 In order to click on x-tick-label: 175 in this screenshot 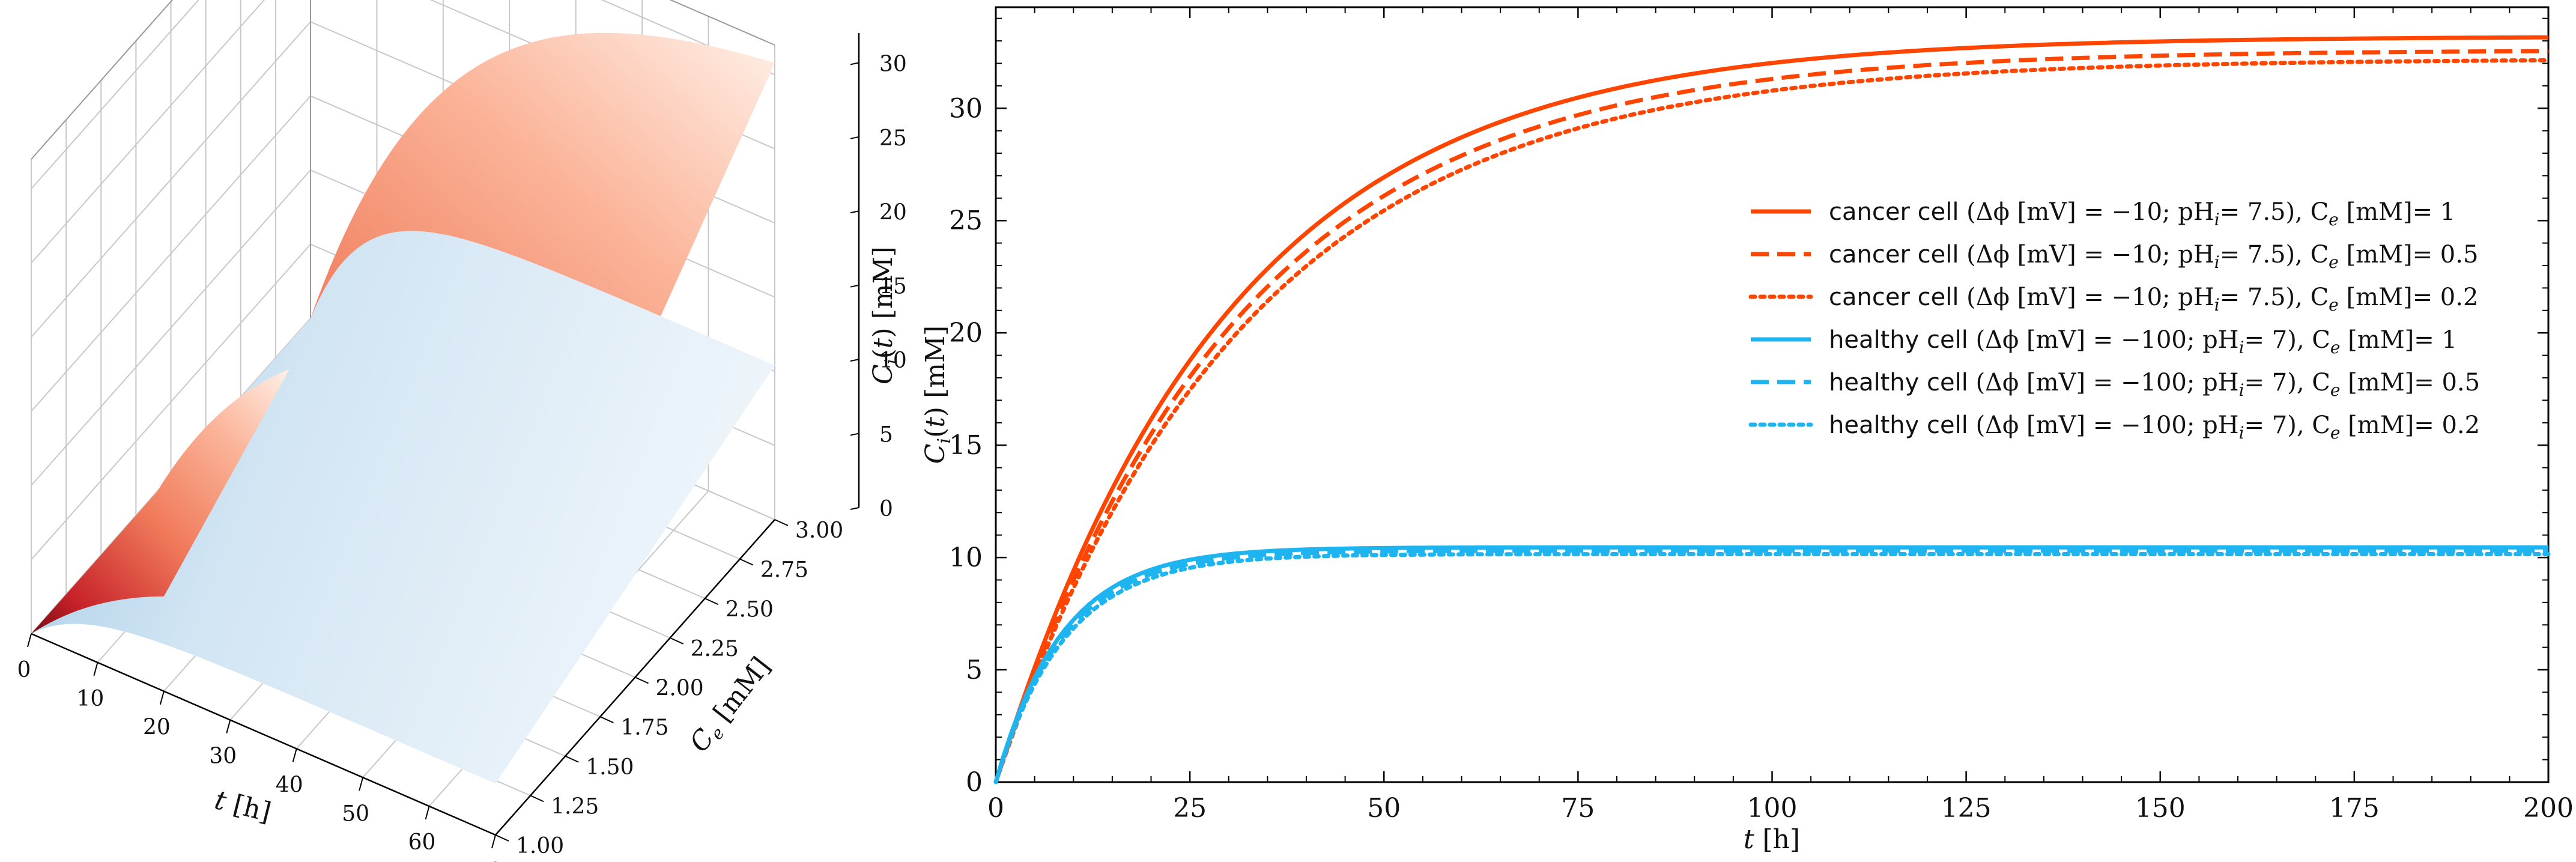, I will do `click(2354, 808)`.